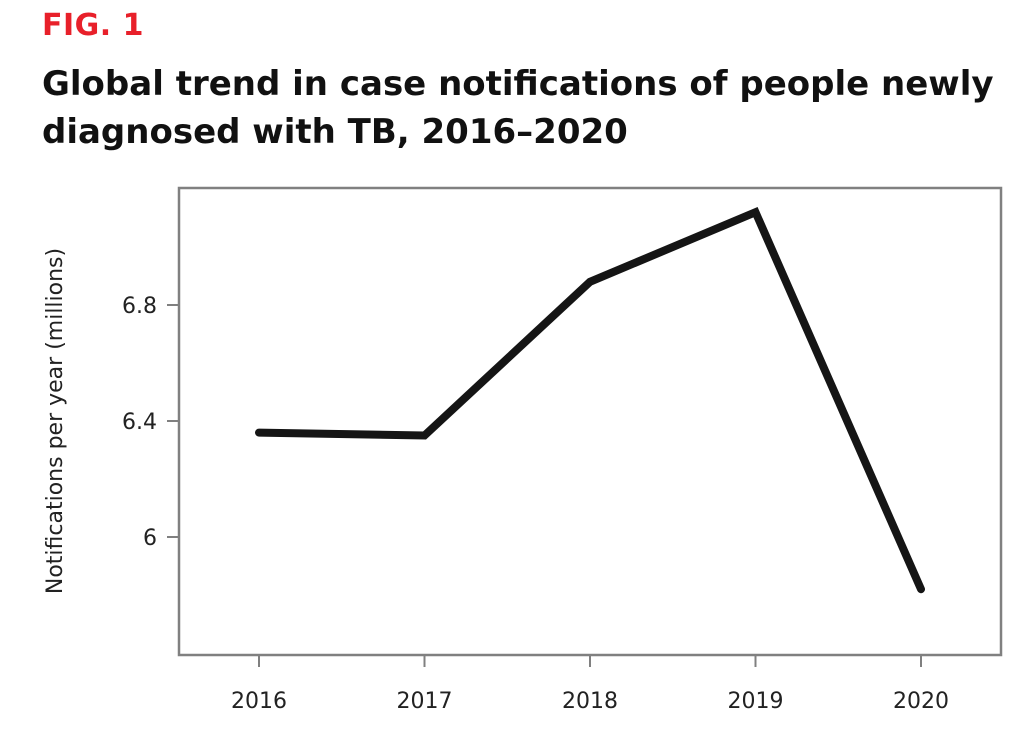 Image resolution: width=1024 pixels, height=729 pixels. What do you see at coordinates (921, 701) in the screenshot?
I see `x-tick-label: 2020` at bounding box center [921, 701].